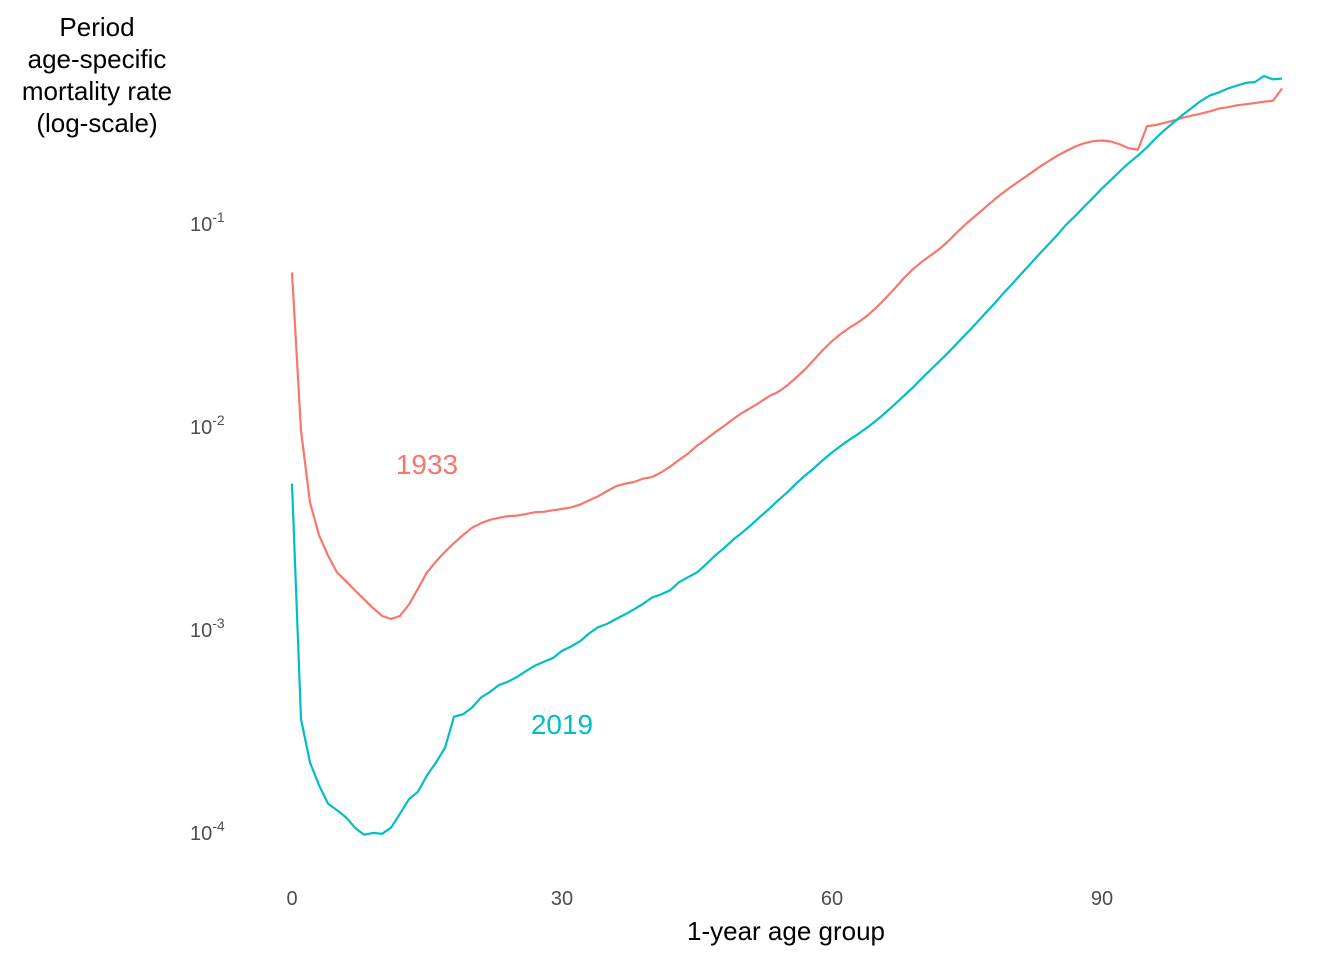  Describe the element at coordinates (562, 899) in the screenshot. I see `x-tick-label: 30` at that location.